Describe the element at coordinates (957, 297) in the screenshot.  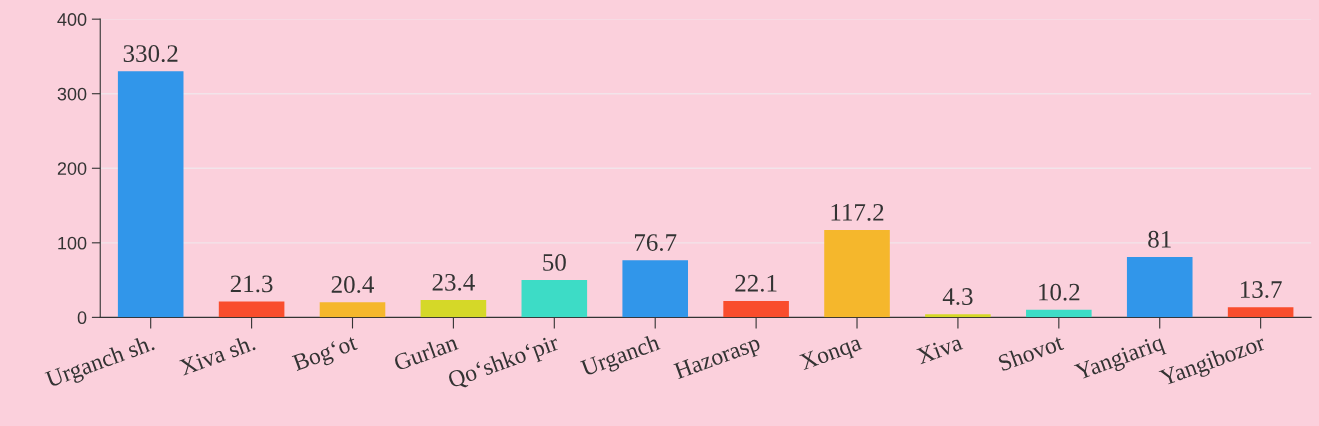
I see `data-label: 4.3` at that location.